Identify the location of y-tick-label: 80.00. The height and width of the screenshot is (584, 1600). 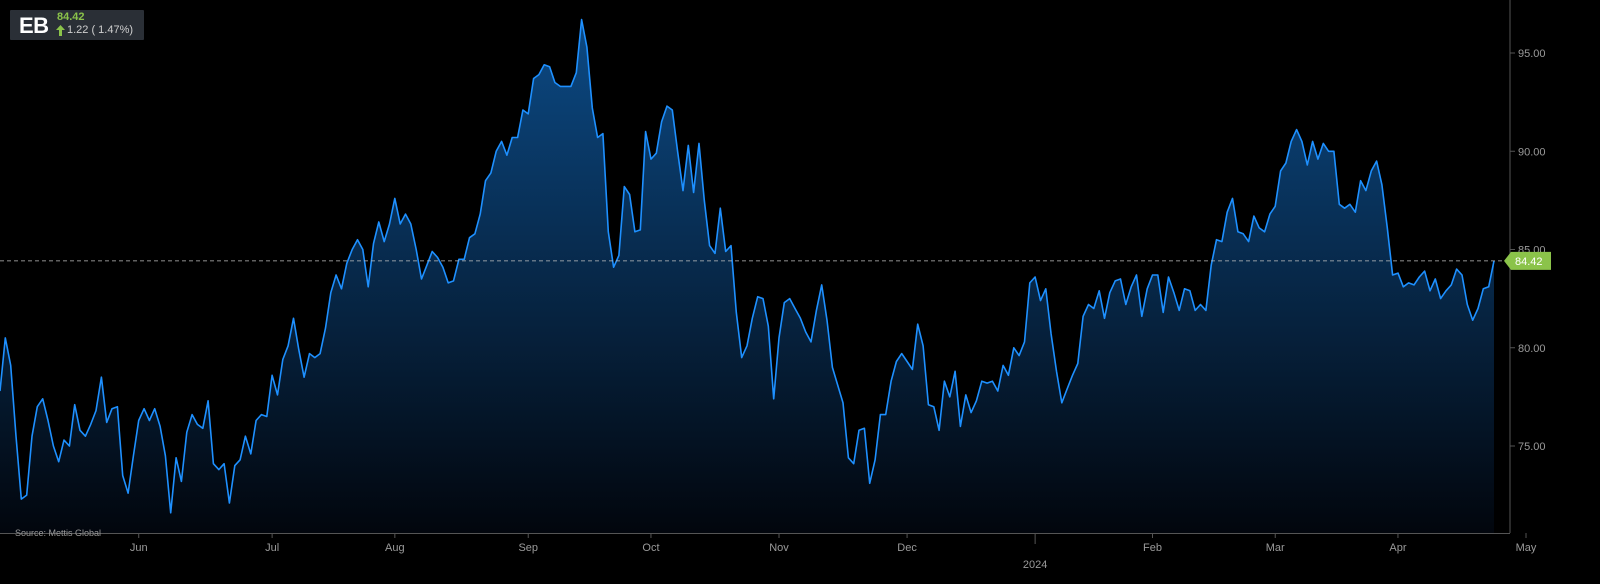
(1532, 349).